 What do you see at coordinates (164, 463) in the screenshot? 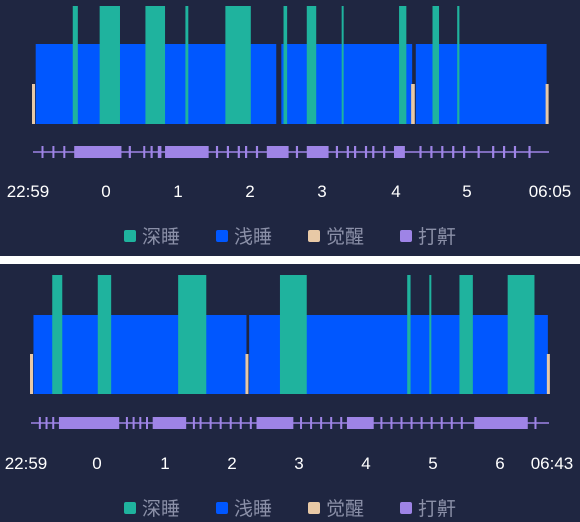
I see `x-tick-label: 1` at bounding box center [164, 463].